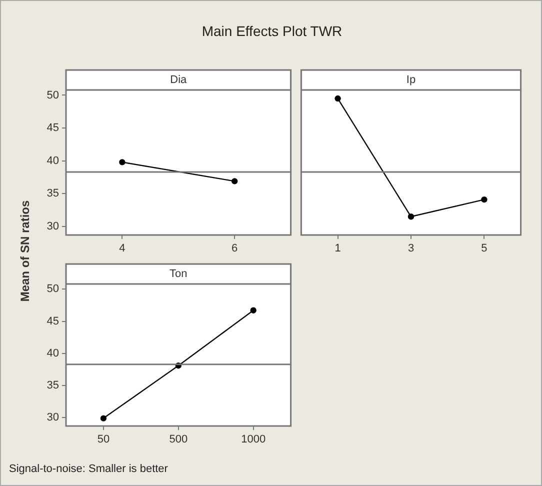  What do you see at coordinates (25, 251) in the screenshot?
I see `y-axis-title: Mean of SN ratios` at bounding box center [25, 251].